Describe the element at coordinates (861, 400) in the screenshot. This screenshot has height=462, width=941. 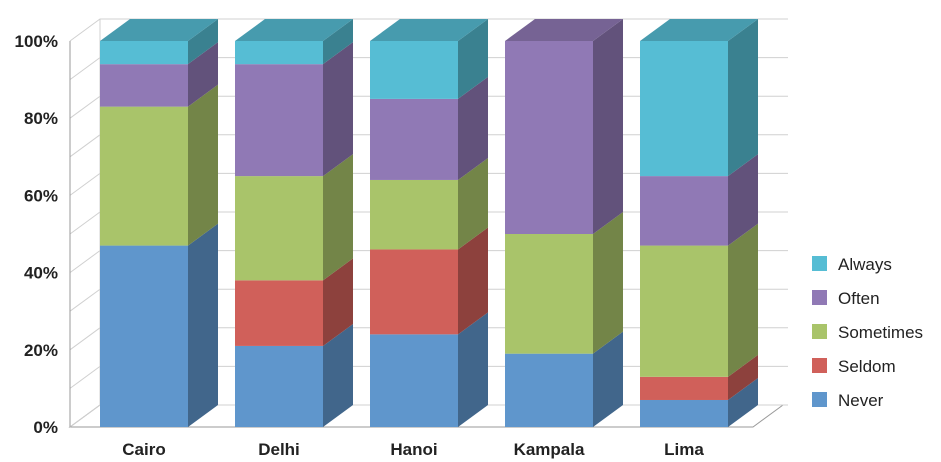
I see `legend-label: Never` at that location.